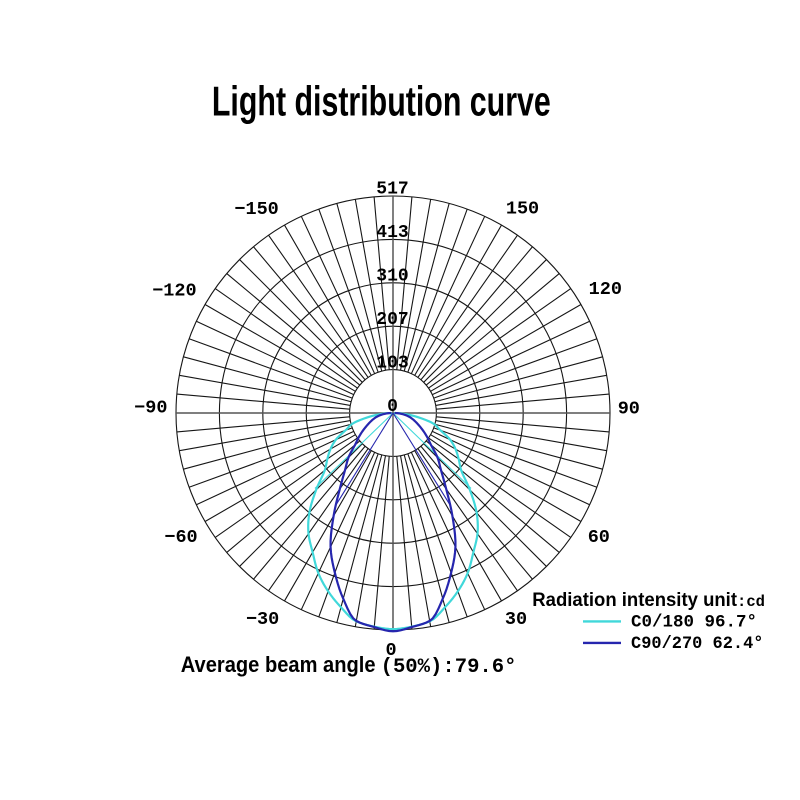 The height and width of the screenshot is (800, 800). Describe the element at coordinates (174, 290) in the screenshot. I see `svg-text: −120` at that location.